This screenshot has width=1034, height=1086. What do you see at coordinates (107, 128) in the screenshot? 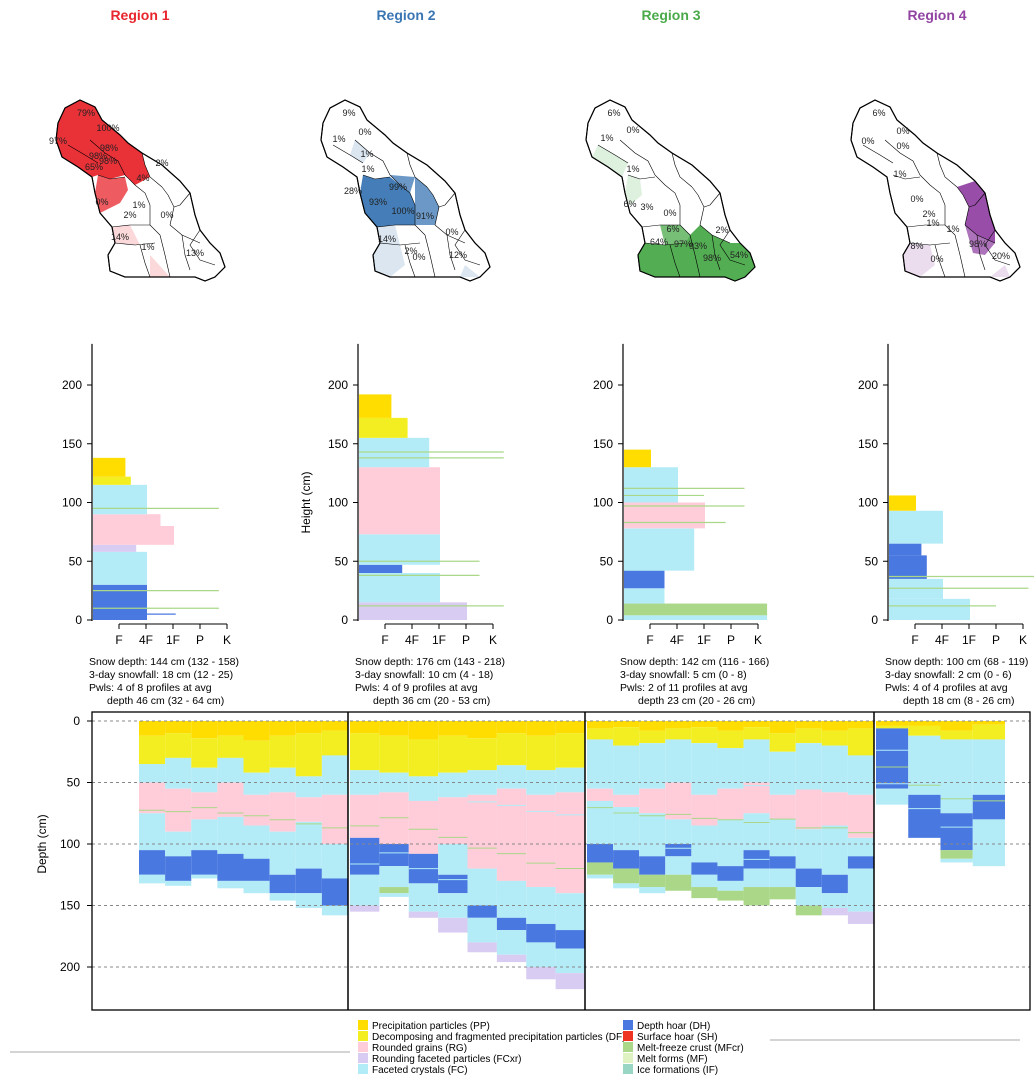
I see `map-label: 100%` at bounding box center [107, 128].